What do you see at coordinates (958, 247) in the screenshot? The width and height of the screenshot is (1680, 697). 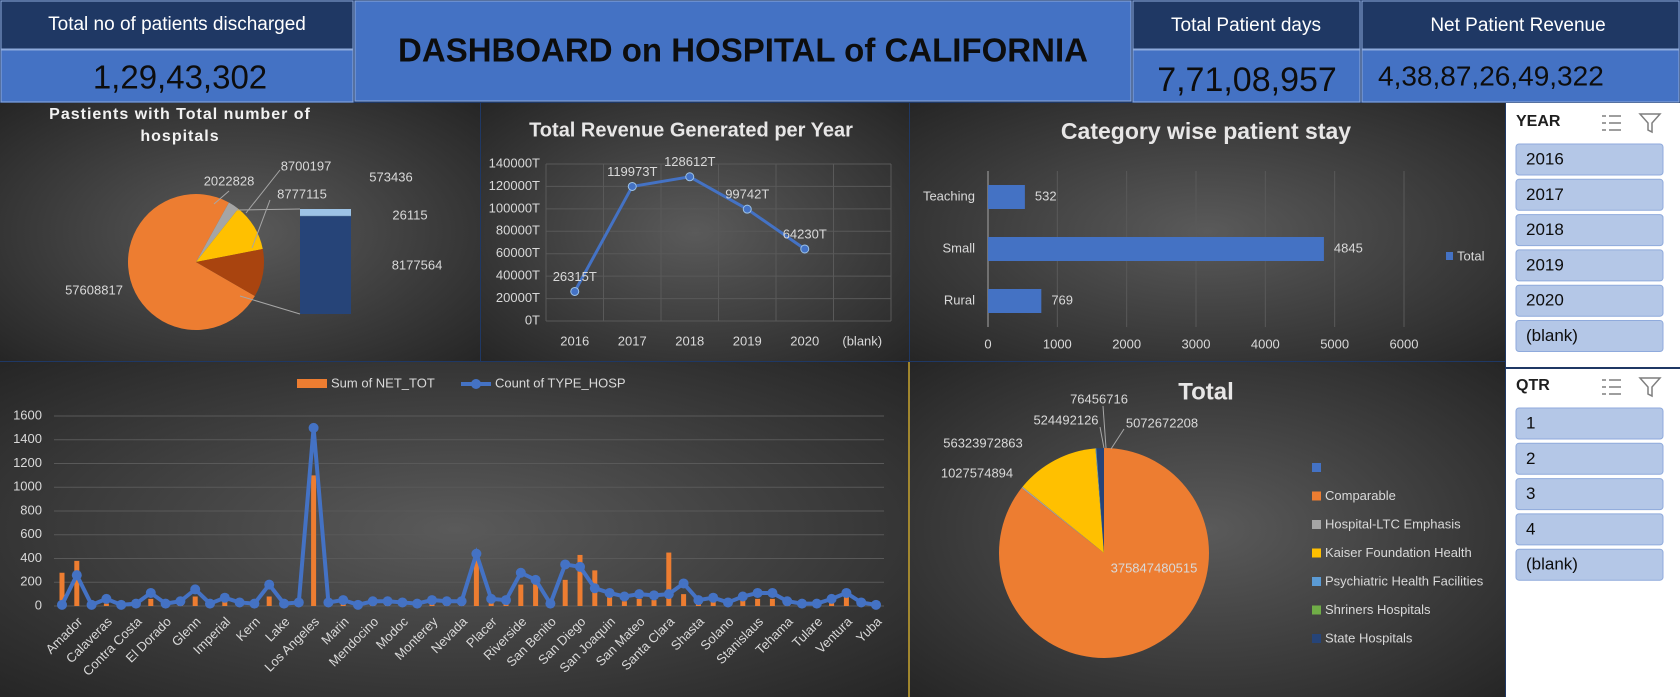 I see `y-tick-label: Small` at bounding box center [958, 247].